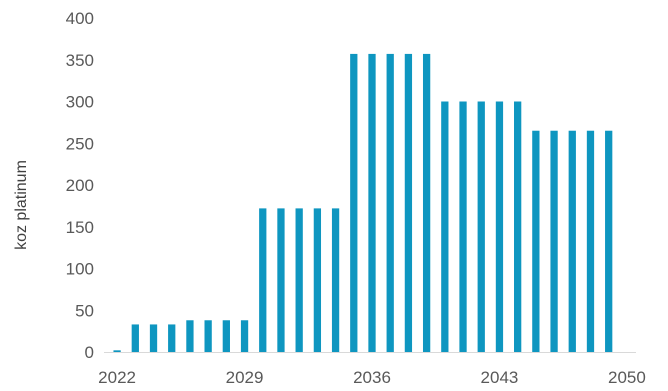 The image size is (668, 391). I want to click on bar-2034, so click(335, 280).